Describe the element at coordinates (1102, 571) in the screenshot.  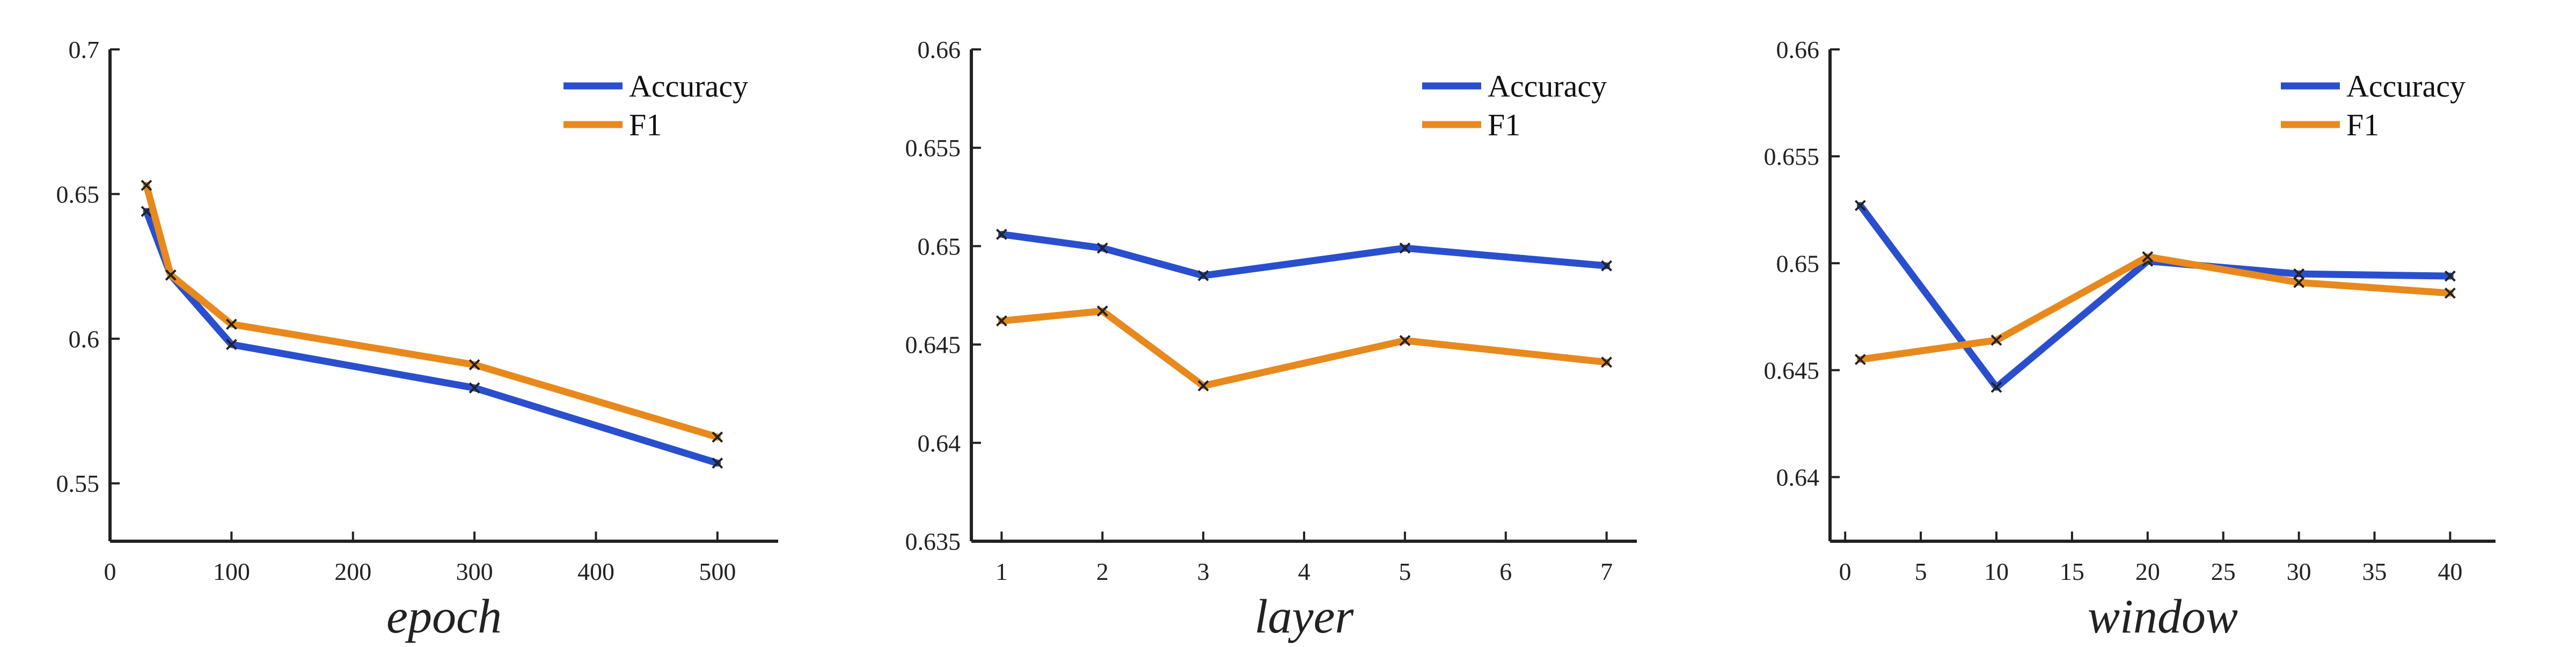
I see `x-tick-label: 2` at that location.